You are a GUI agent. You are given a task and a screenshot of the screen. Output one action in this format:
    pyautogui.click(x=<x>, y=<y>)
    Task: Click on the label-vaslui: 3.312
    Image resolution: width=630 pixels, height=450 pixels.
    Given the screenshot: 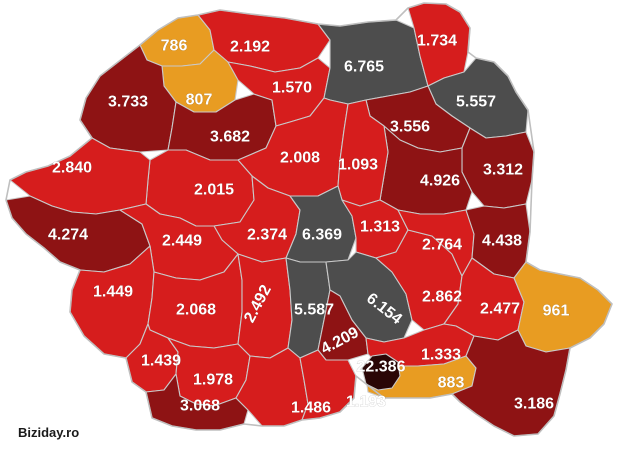 What is the action you would take?
    pyautogui.click(x=503, y=170)
    